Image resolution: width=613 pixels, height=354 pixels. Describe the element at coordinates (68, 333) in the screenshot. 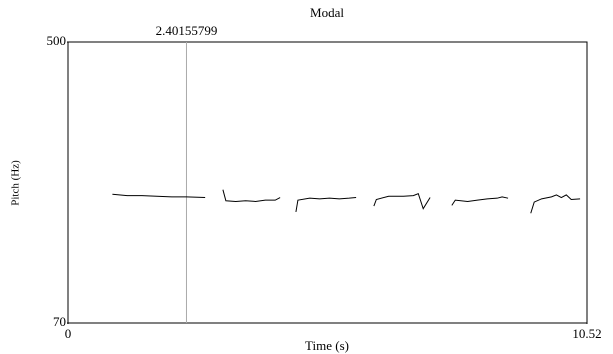

I see `x-tick-label: 0` at that location.